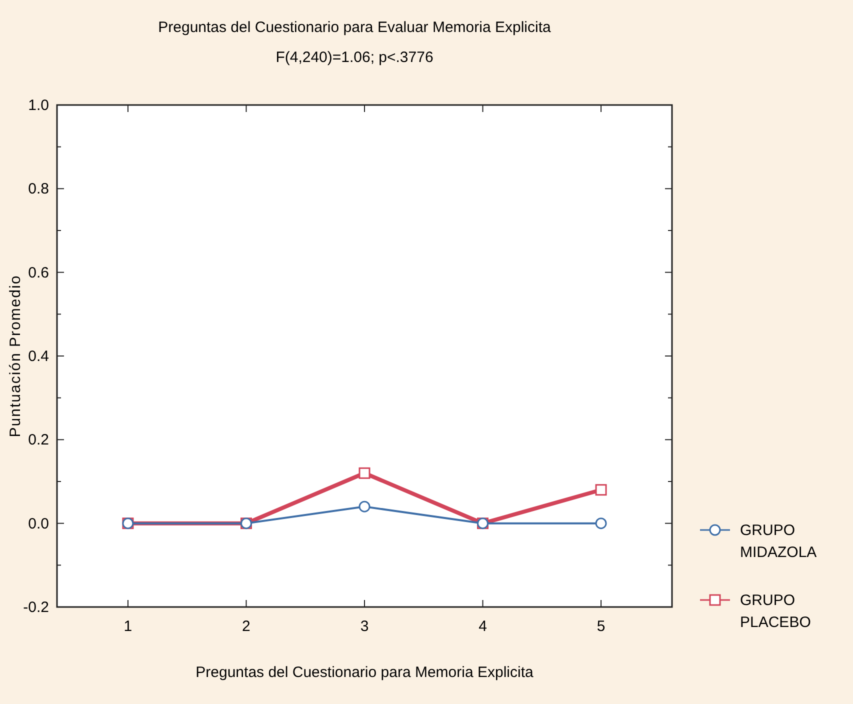 The image size is (853, 704). I want to click on y-tick-label: 0.4, so click(38, 356).